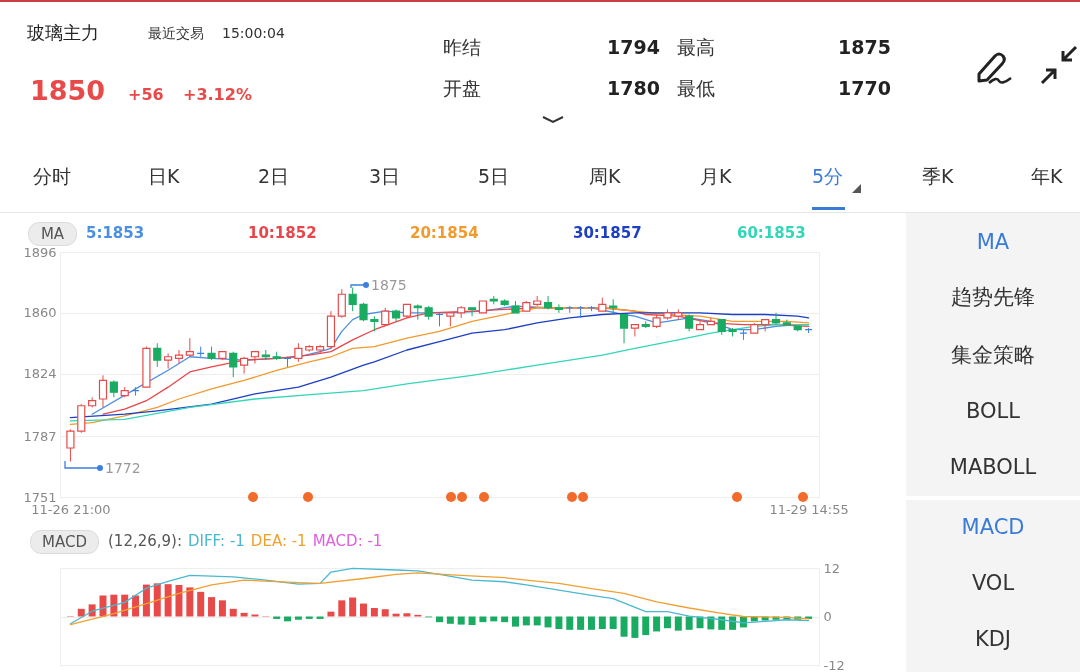  What do you see at coordinates (993, 242) in the screenshot?
I see `text: MA` at bounding box center [993, 242].